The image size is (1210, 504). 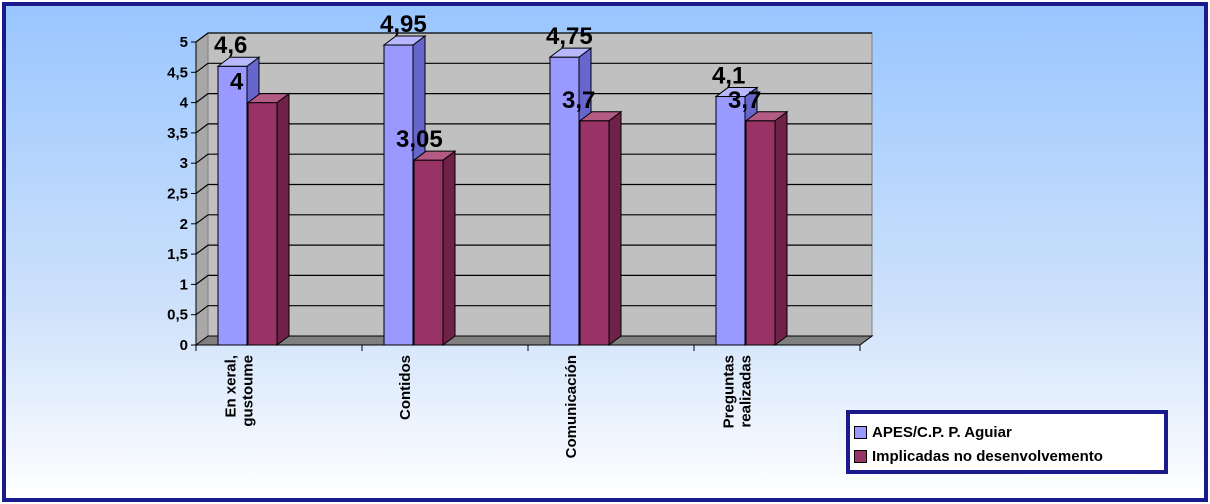 I want to click on data-label: 4,95, so click(x=403, y=24).